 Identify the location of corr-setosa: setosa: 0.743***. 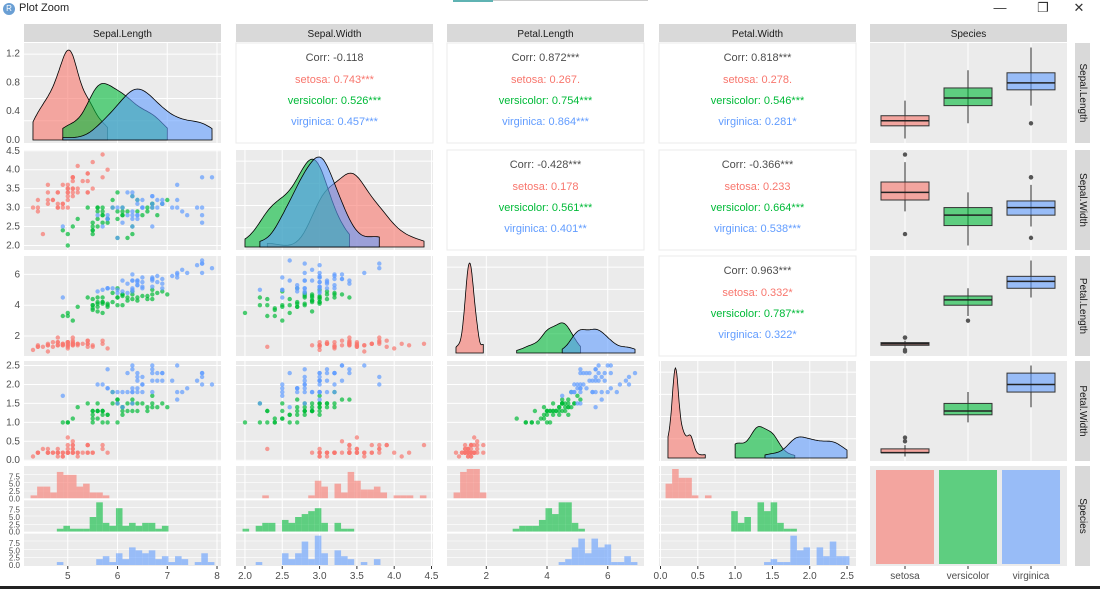
(335, 80).